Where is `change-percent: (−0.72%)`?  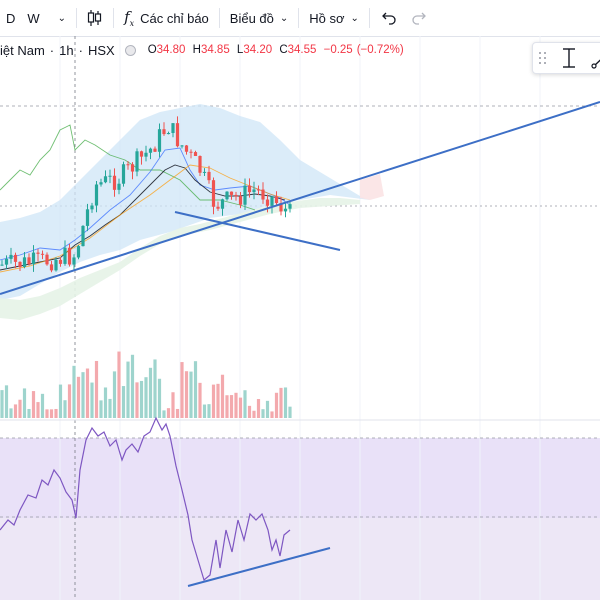 change-percent: (−0.72%) is located at coordinates (380, 50).